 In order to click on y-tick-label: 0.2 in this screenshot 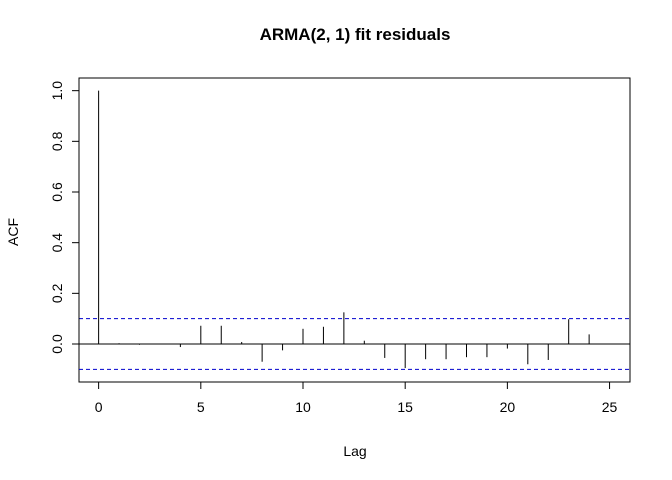, I will do `click(57, 293)`.